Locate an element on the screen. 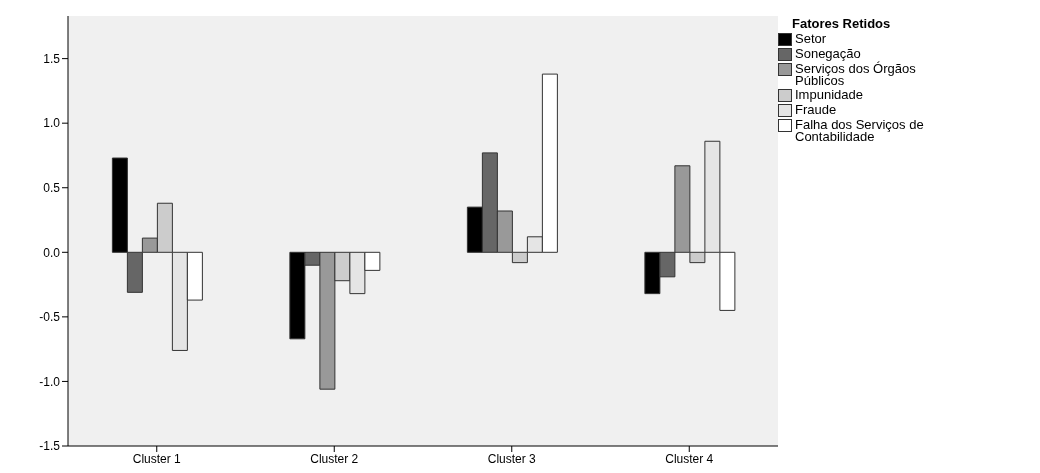 The width and height of the screenshot is (1040, 473). y-tick-label: -1.5 is located at coordinates (50, 446).